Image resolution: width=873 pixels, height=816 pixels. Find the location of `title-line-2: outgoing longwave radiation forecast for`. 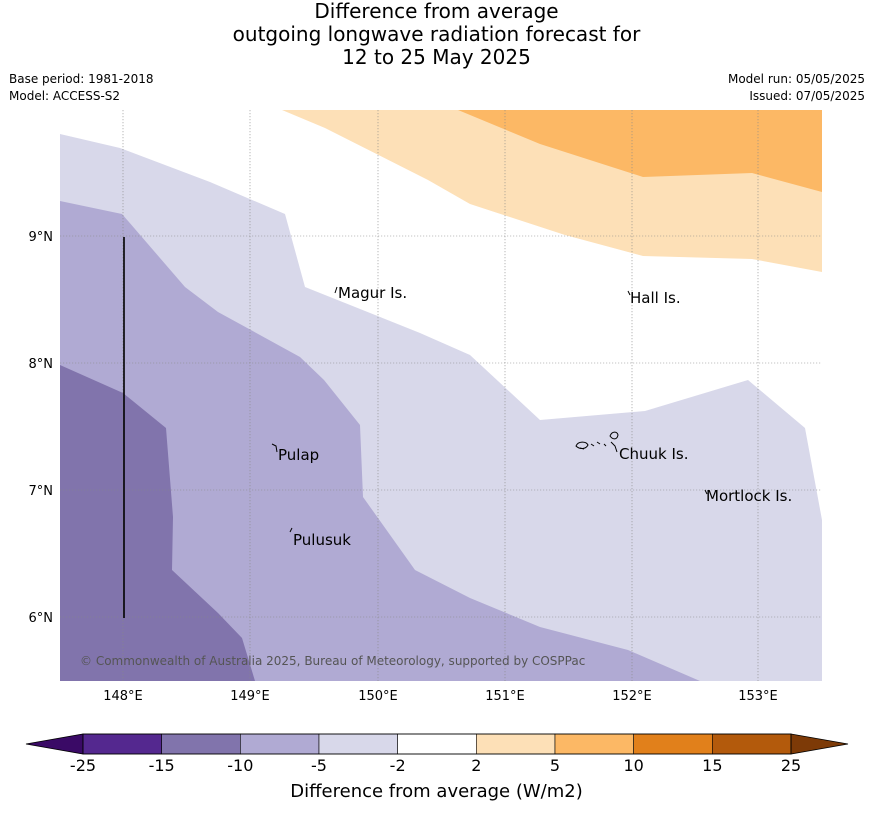

title-line-2: outgoing longwave radiation forecast for is located at coordinates (436, 34).